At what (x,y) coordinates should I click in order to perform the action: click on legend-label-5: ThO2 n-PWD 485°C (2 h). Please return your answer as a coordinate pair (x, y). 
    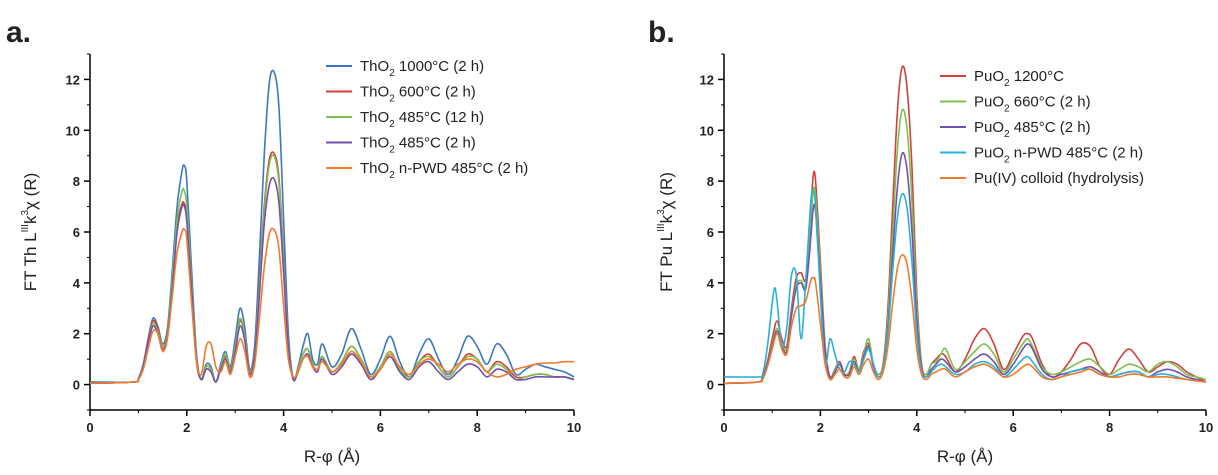
    Looking at the image, I should click on (444, 170).